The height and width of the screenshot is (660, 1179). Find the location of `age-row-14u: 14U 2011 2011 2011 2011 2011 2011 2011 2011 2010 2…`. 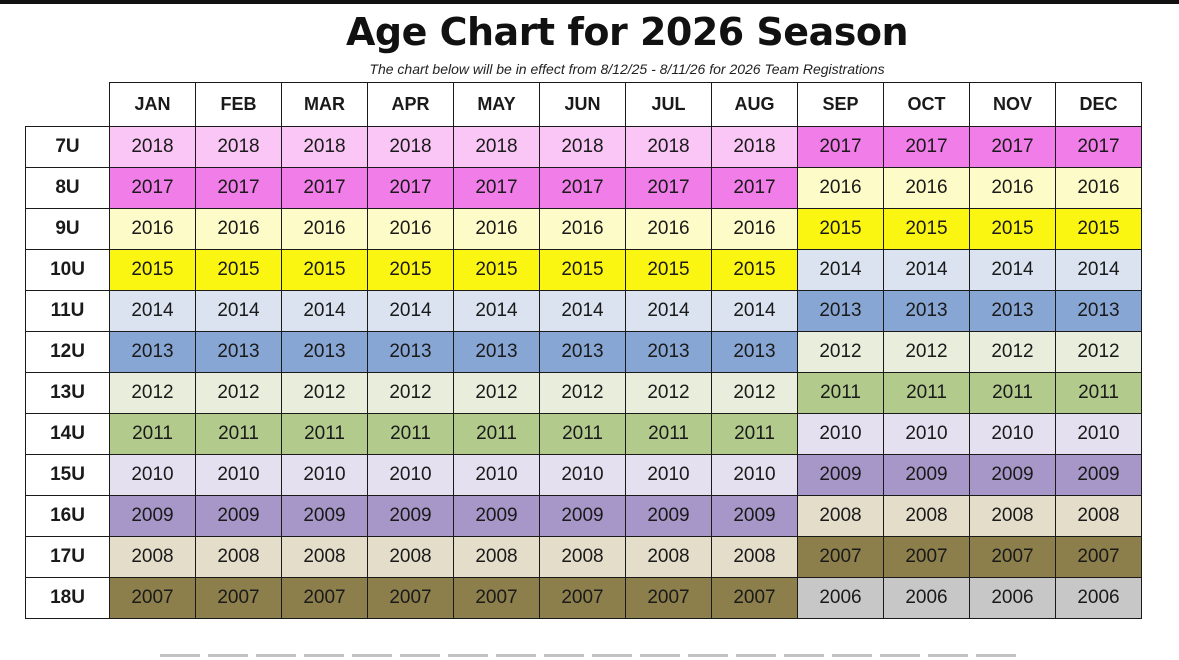

age-row-14u: 14U 2011 2011 2011 2011 2011 2011 2011 2011 2010 2… is located at coordinates (583, 434).